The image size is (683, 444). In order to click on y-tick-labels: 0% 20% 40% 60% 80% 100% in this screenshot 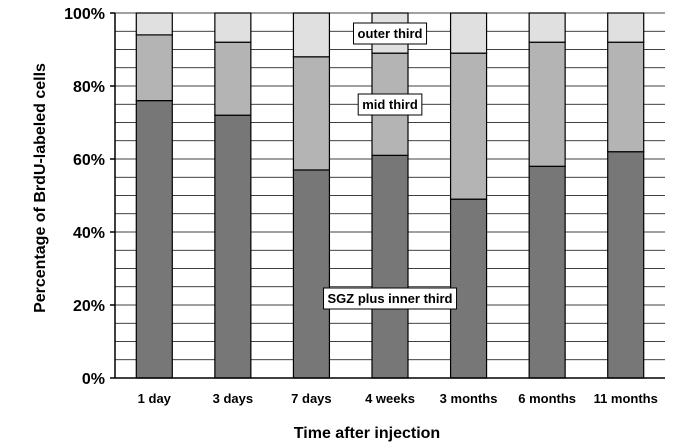, I will do `click(89, 197)`.